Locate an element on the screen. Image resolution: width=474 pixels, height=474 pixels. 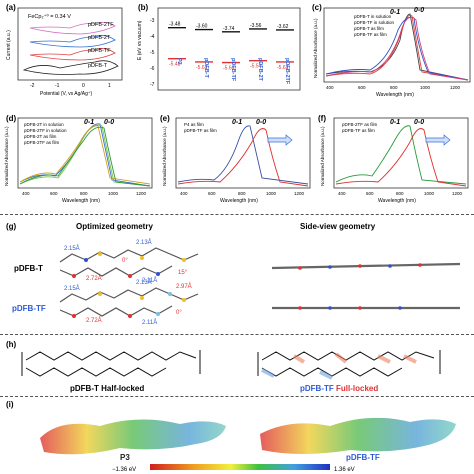
legend-item: pDFB-2TF in solution is located at coordinates (45, 130).